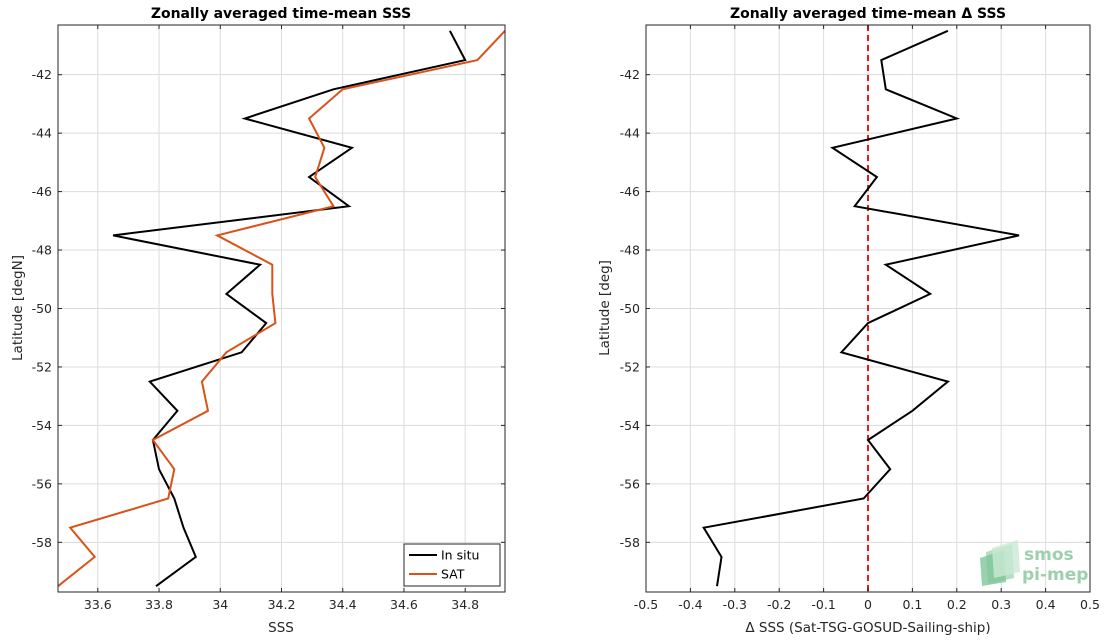 This screenshot has height=643, width=1107. I want to click on right-y-axis-label: Latitude [deg], so click(605, 308).